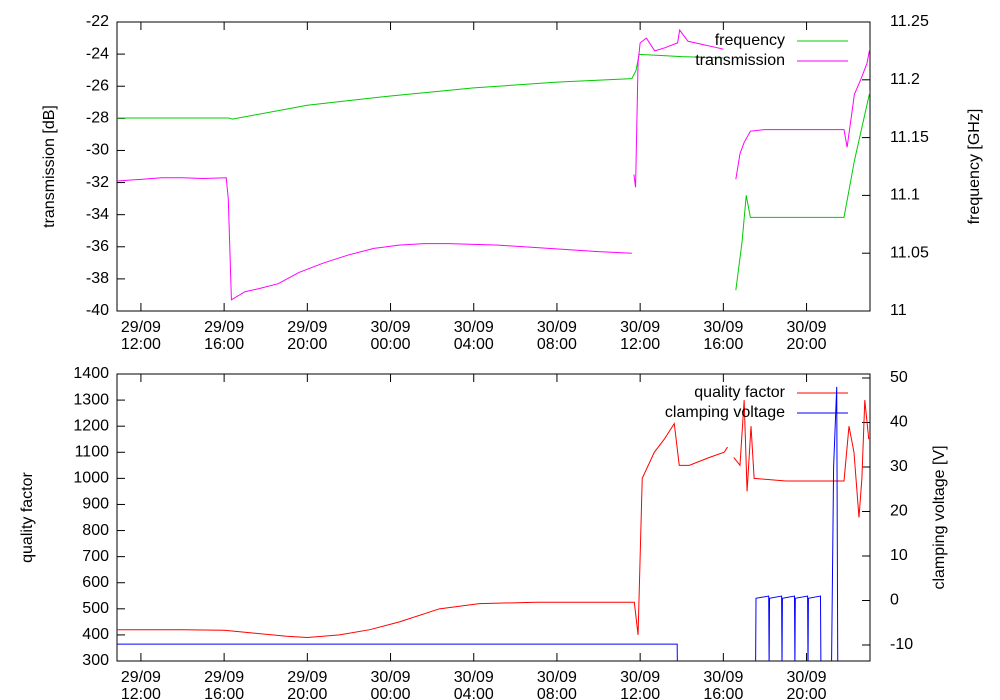 The height and width of the screenshot is (700, 1000). Describe the element at coordinates (739, 392) in the screenshot. I see `legend-label: quality factor` at that location.